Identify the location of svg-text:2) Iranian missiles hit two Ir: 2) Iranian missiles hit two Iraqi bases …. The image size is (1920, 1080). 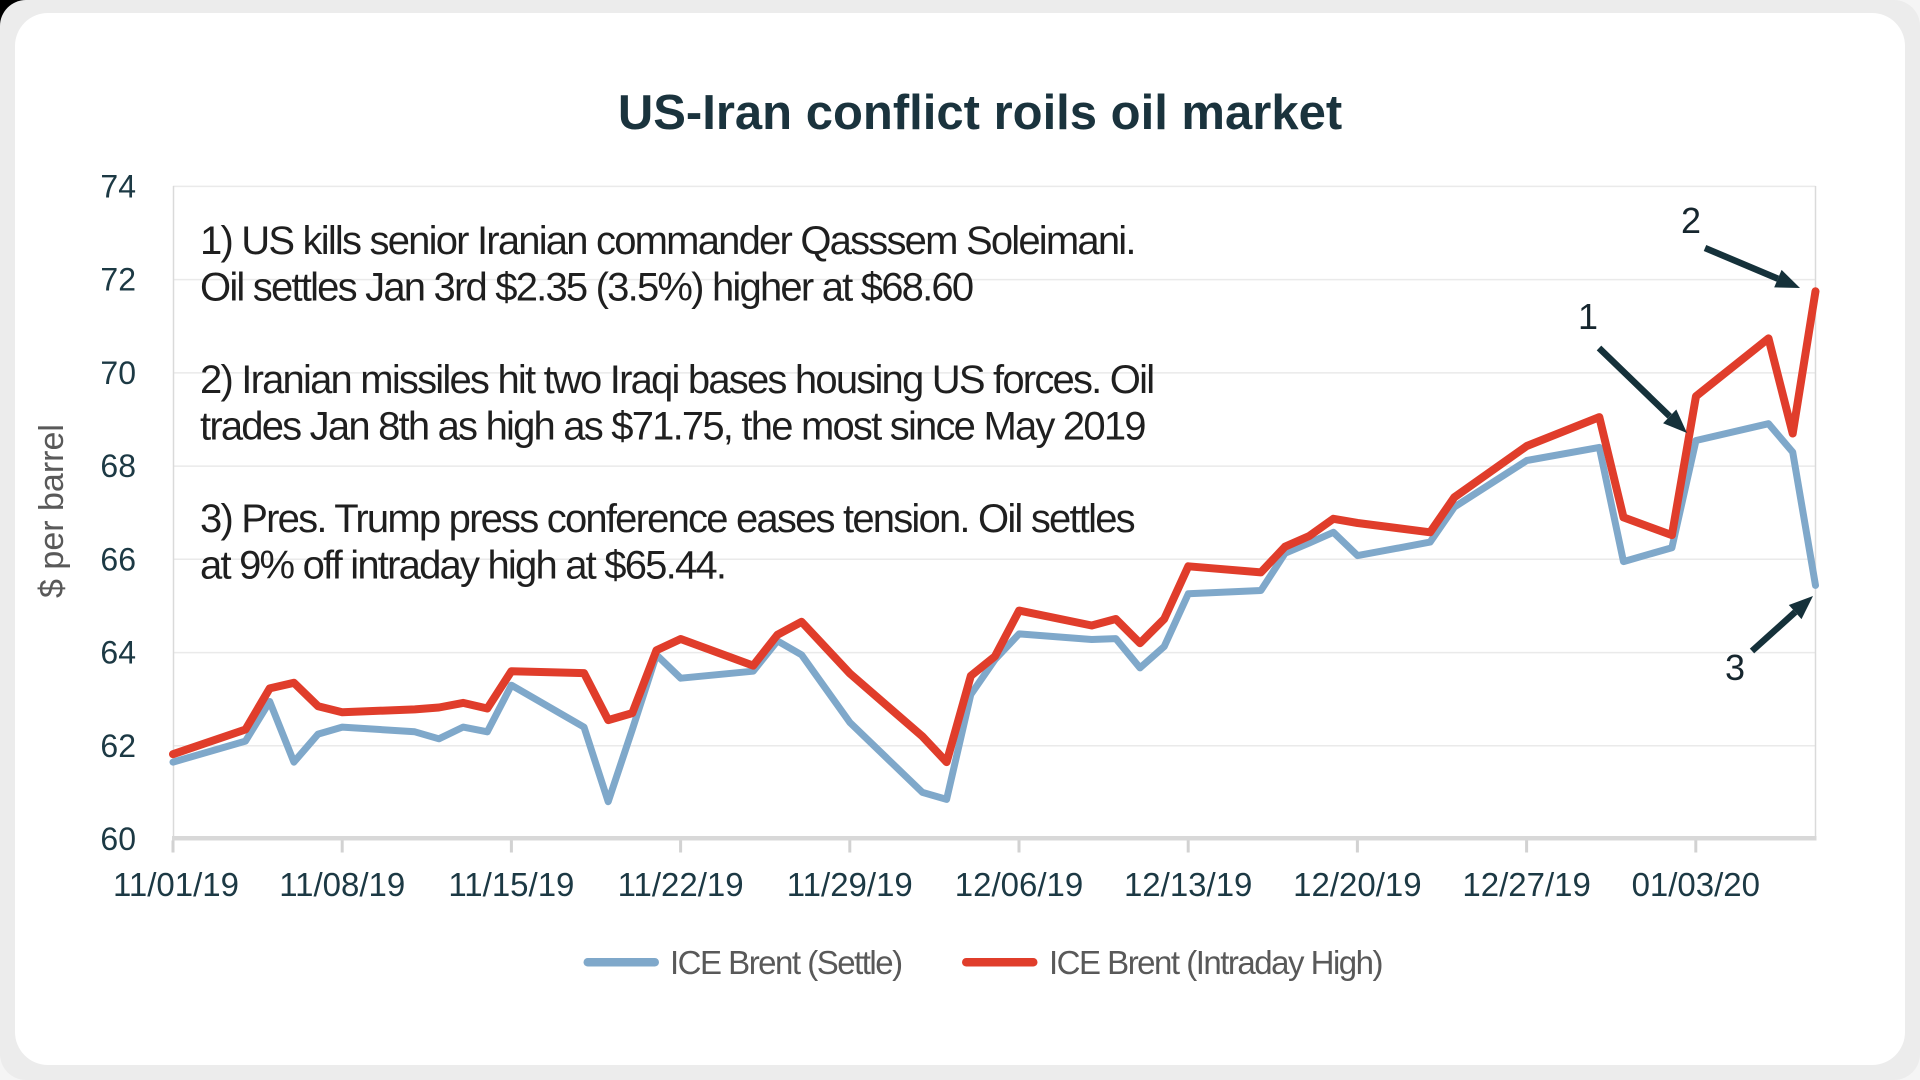
(676, 380).